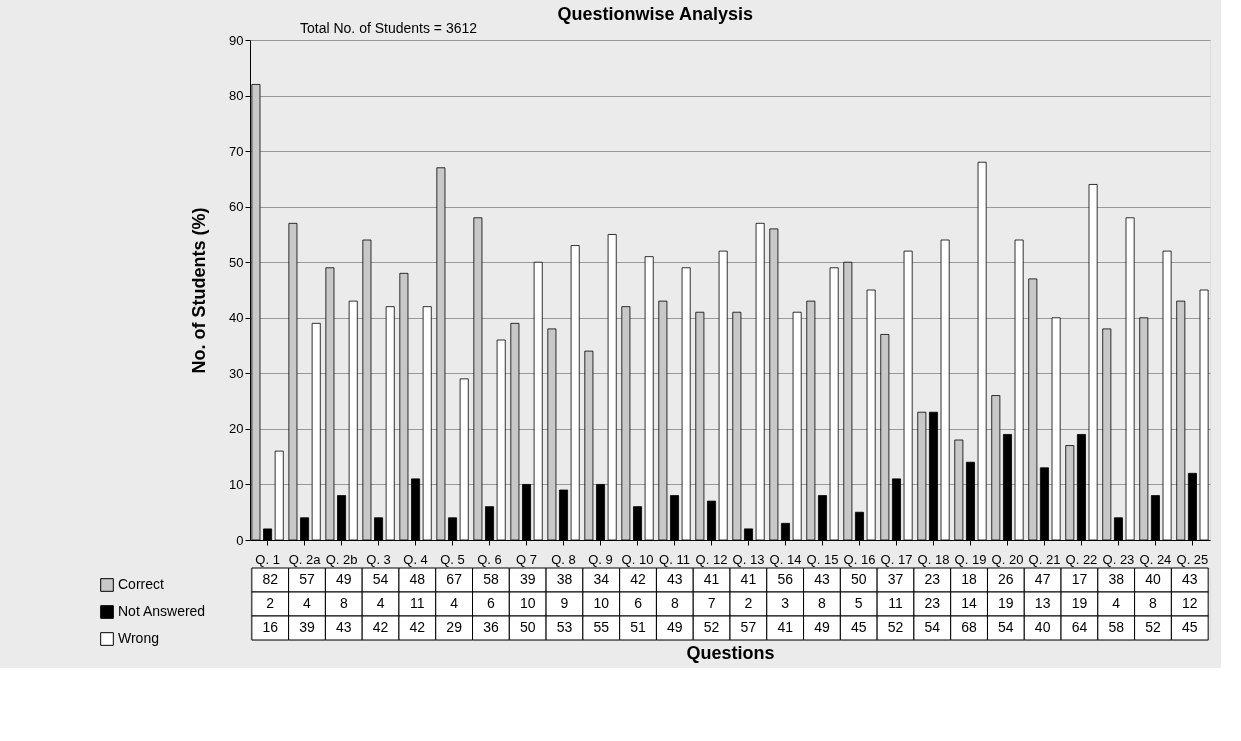 Image resolution: width=1241 pixels, height=741 pixels. I want to click on data-label: 64, so click(1079, 627).